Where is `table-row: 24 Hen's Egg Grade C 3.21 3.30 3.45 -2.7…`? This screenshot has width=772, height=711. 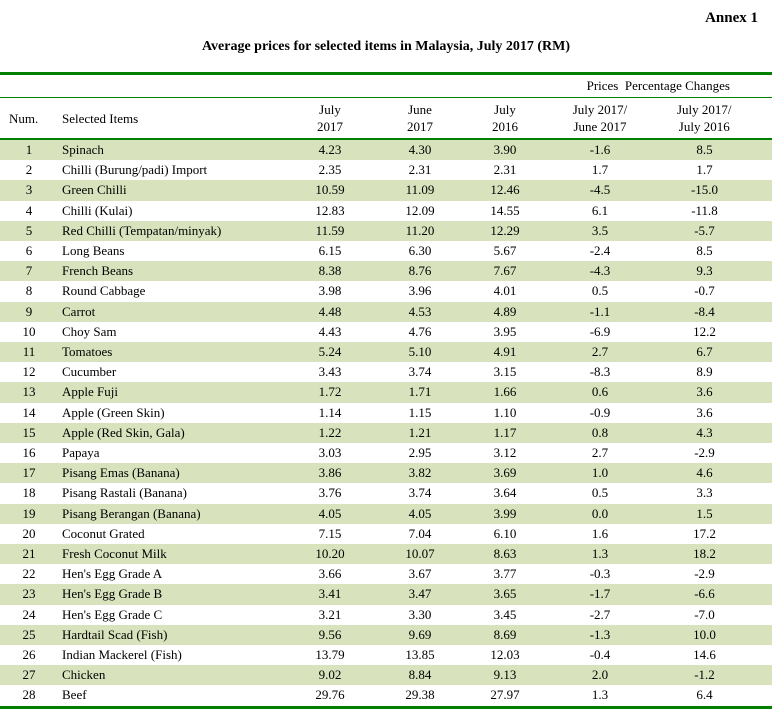 table-row: 24 Hen's Egg Grade C 3.21 3.30 3.45 -2.7… is located at coordinates (386, 615).